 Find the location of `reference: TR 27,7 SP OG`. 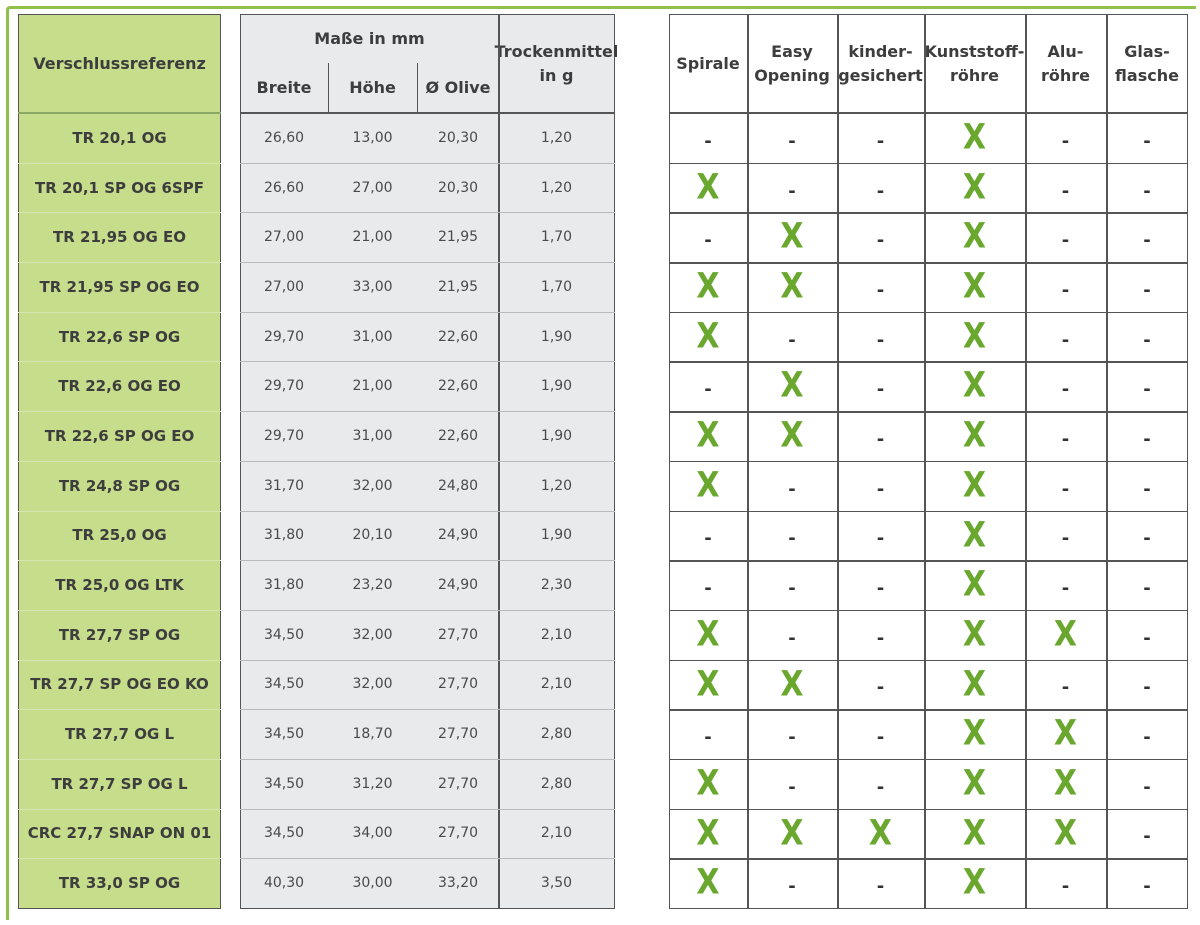

reference: TR 27,7 SP OG is located at coordinates (119, 634).